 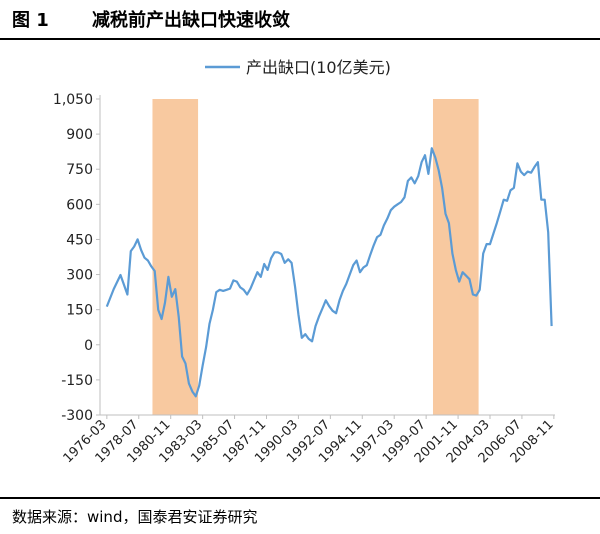 I want to click on source-note: 数据来源：wind，国泰君安证券研究, so click(x=135, y=517).